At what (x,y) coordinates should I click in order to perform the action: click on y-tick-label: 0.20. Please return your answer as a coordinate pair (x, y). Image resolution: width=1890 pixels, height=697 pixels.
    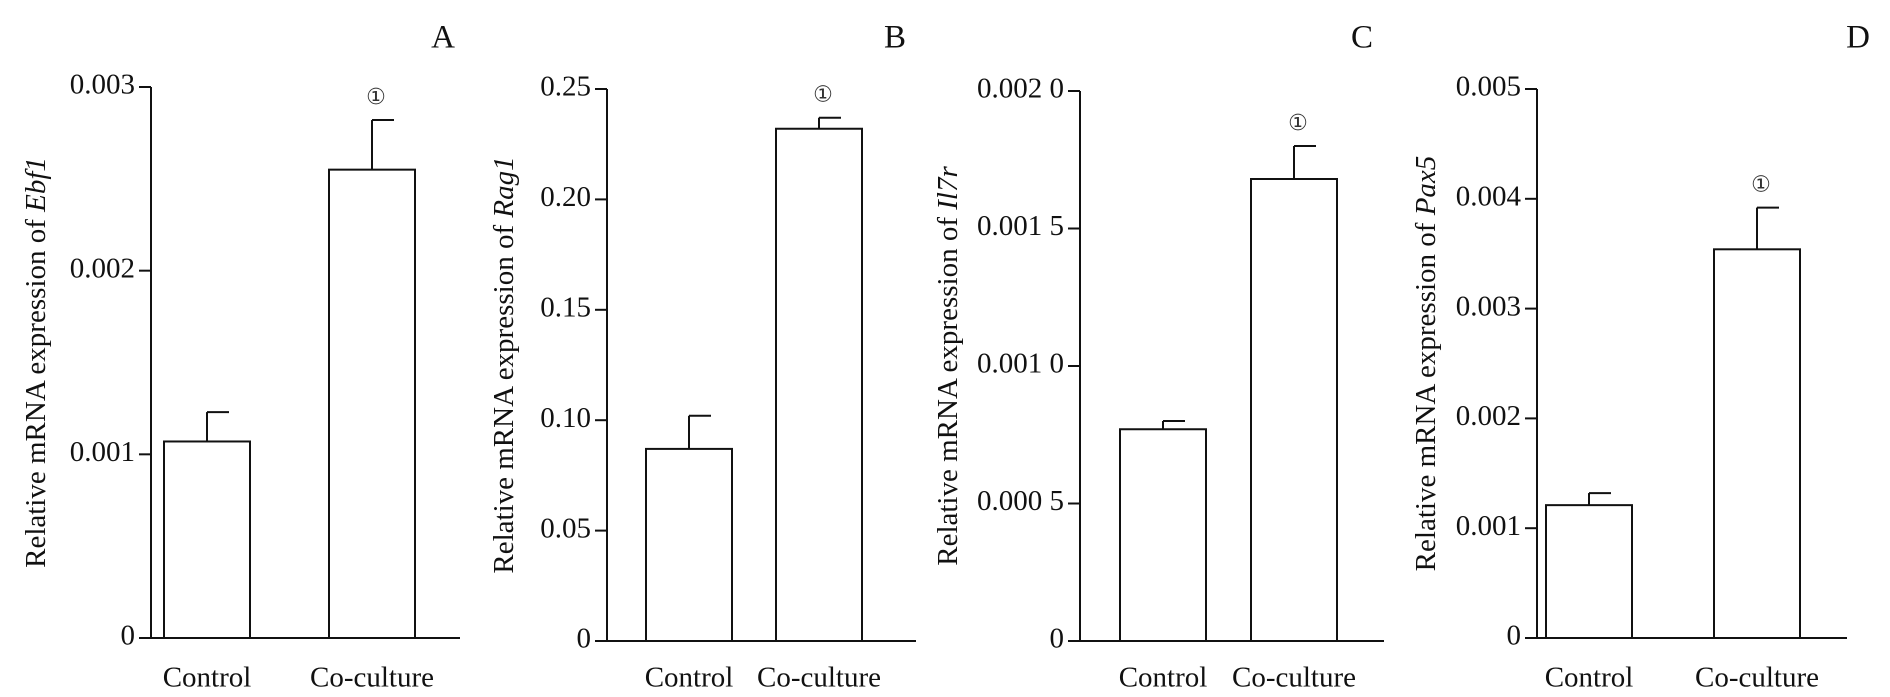
    Looking at the image, I should click on (565, 197).